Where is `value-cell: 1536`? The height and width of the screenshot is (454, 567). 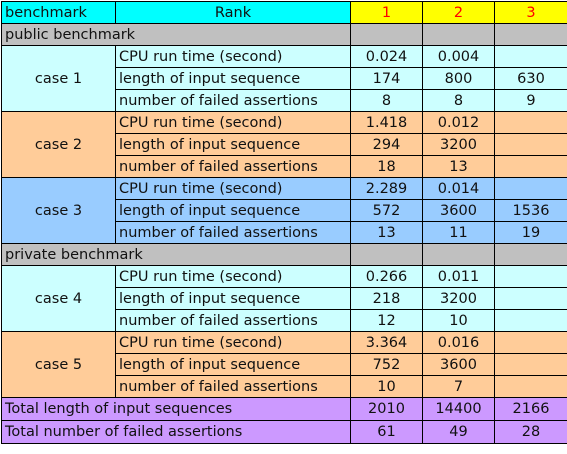 value-cell: 1536 is located at coordinates (531, 211).